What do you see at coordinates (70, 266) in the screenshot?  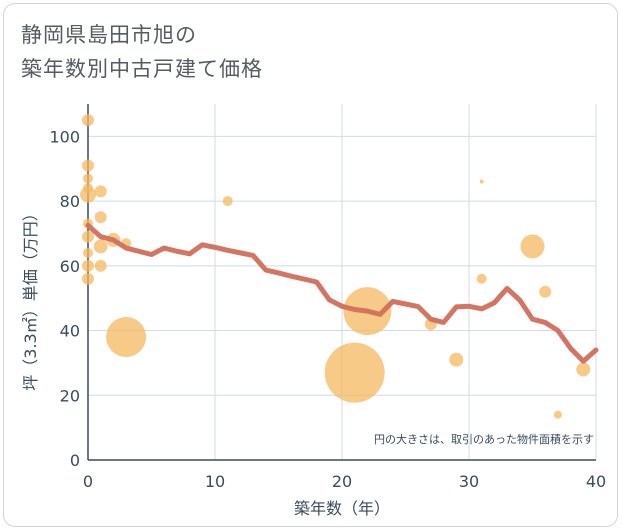 I see `y-tick-label: 60` at bounding box center [70, 266].